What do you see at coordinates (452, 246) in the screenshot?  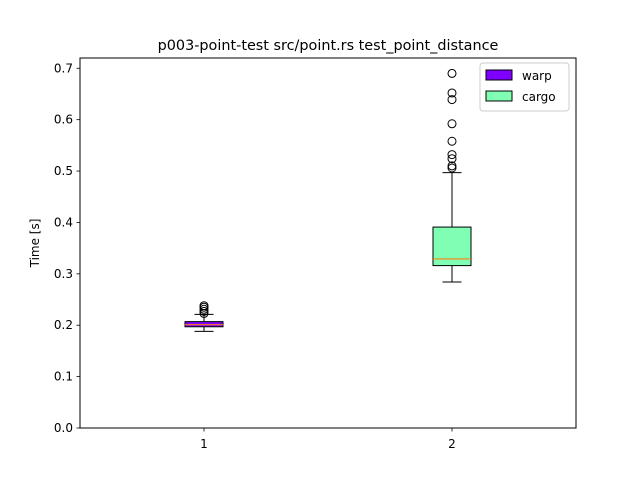 I see `box-iqr` at bounding box center [452, 246].